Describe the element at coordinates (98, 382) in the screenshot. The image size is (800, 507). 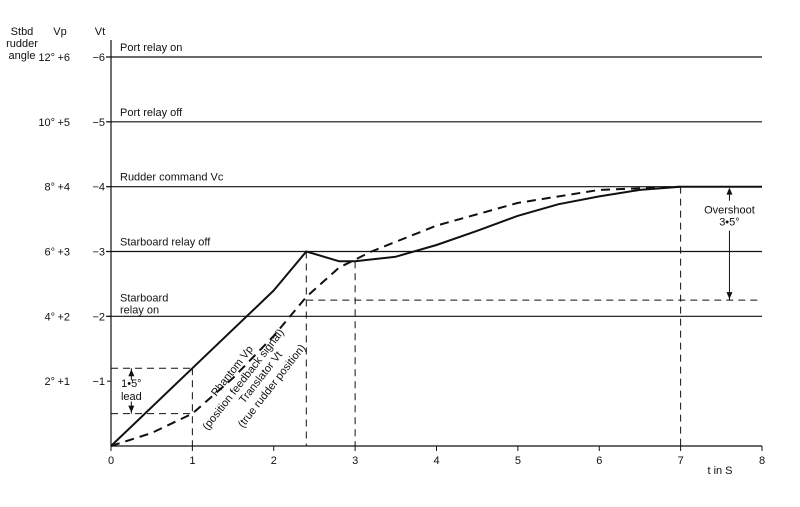
I see `y-tick-vt-0: −1` at that location.